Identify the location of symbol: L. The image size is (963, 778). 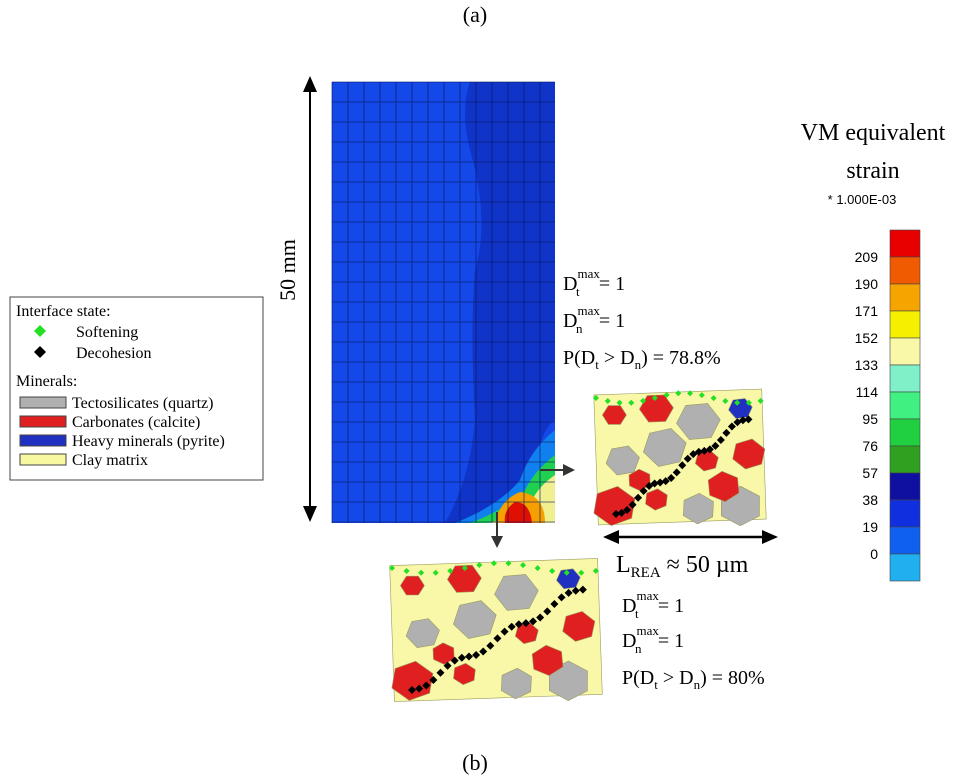
(623, 565).